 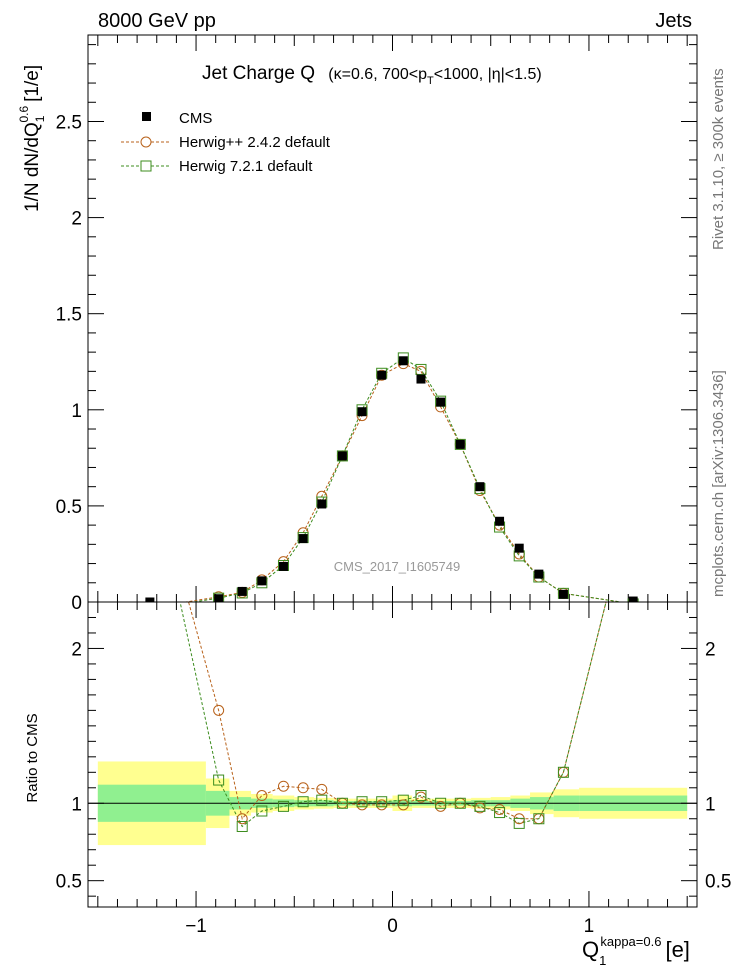 I want to click on ratio-xlabel: Q1 kappa=0.6 [e], so click(x=636, y=951).